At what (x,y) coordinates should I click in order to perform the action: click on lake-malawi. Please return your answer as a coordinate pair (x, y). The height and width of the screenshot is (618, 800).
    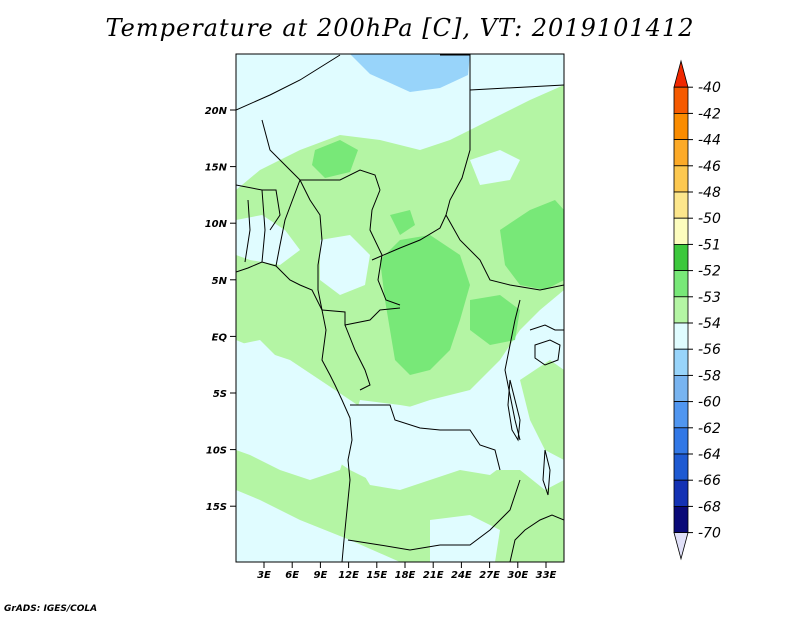
    Looking at the image, I should click on (546, 472).